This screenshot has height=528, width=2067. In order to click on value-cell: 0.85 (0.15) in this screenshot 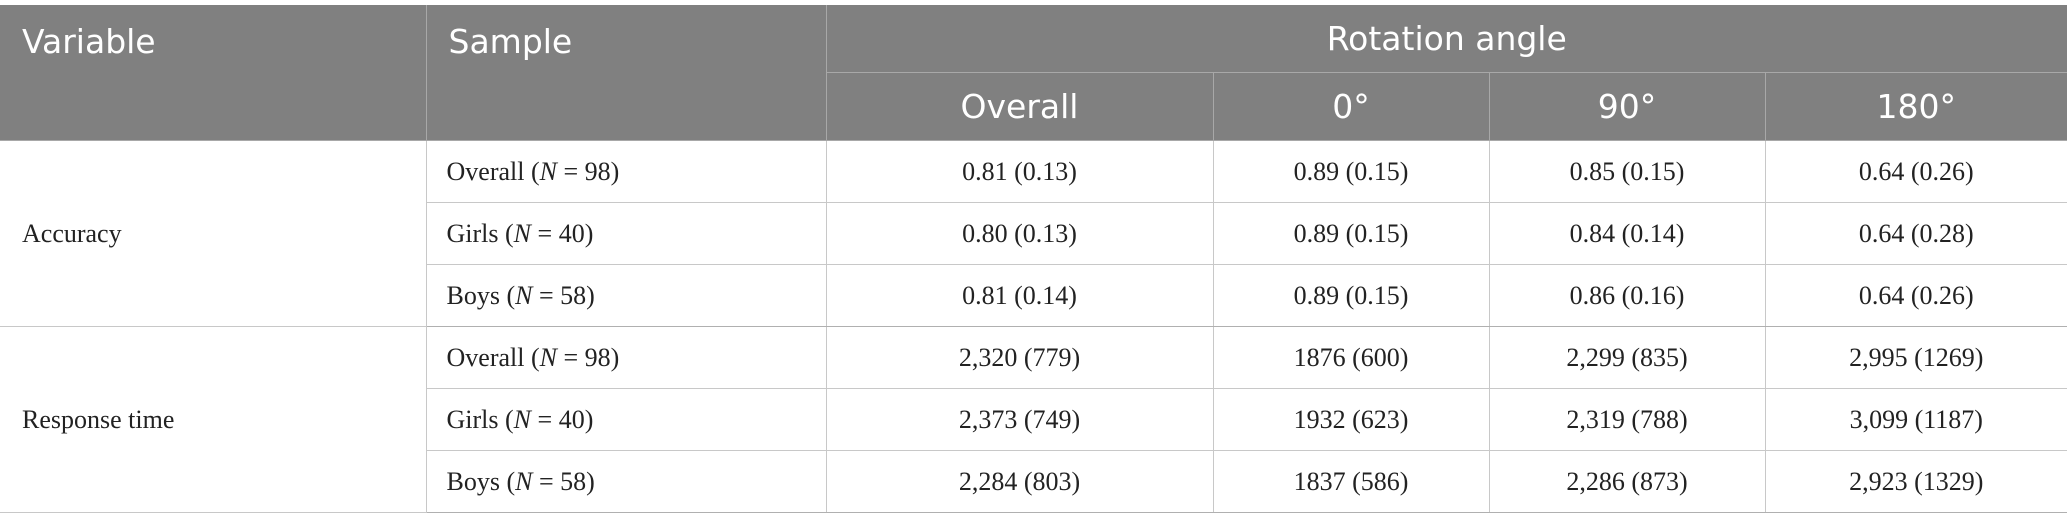, I will do `click(1627, 171)`.